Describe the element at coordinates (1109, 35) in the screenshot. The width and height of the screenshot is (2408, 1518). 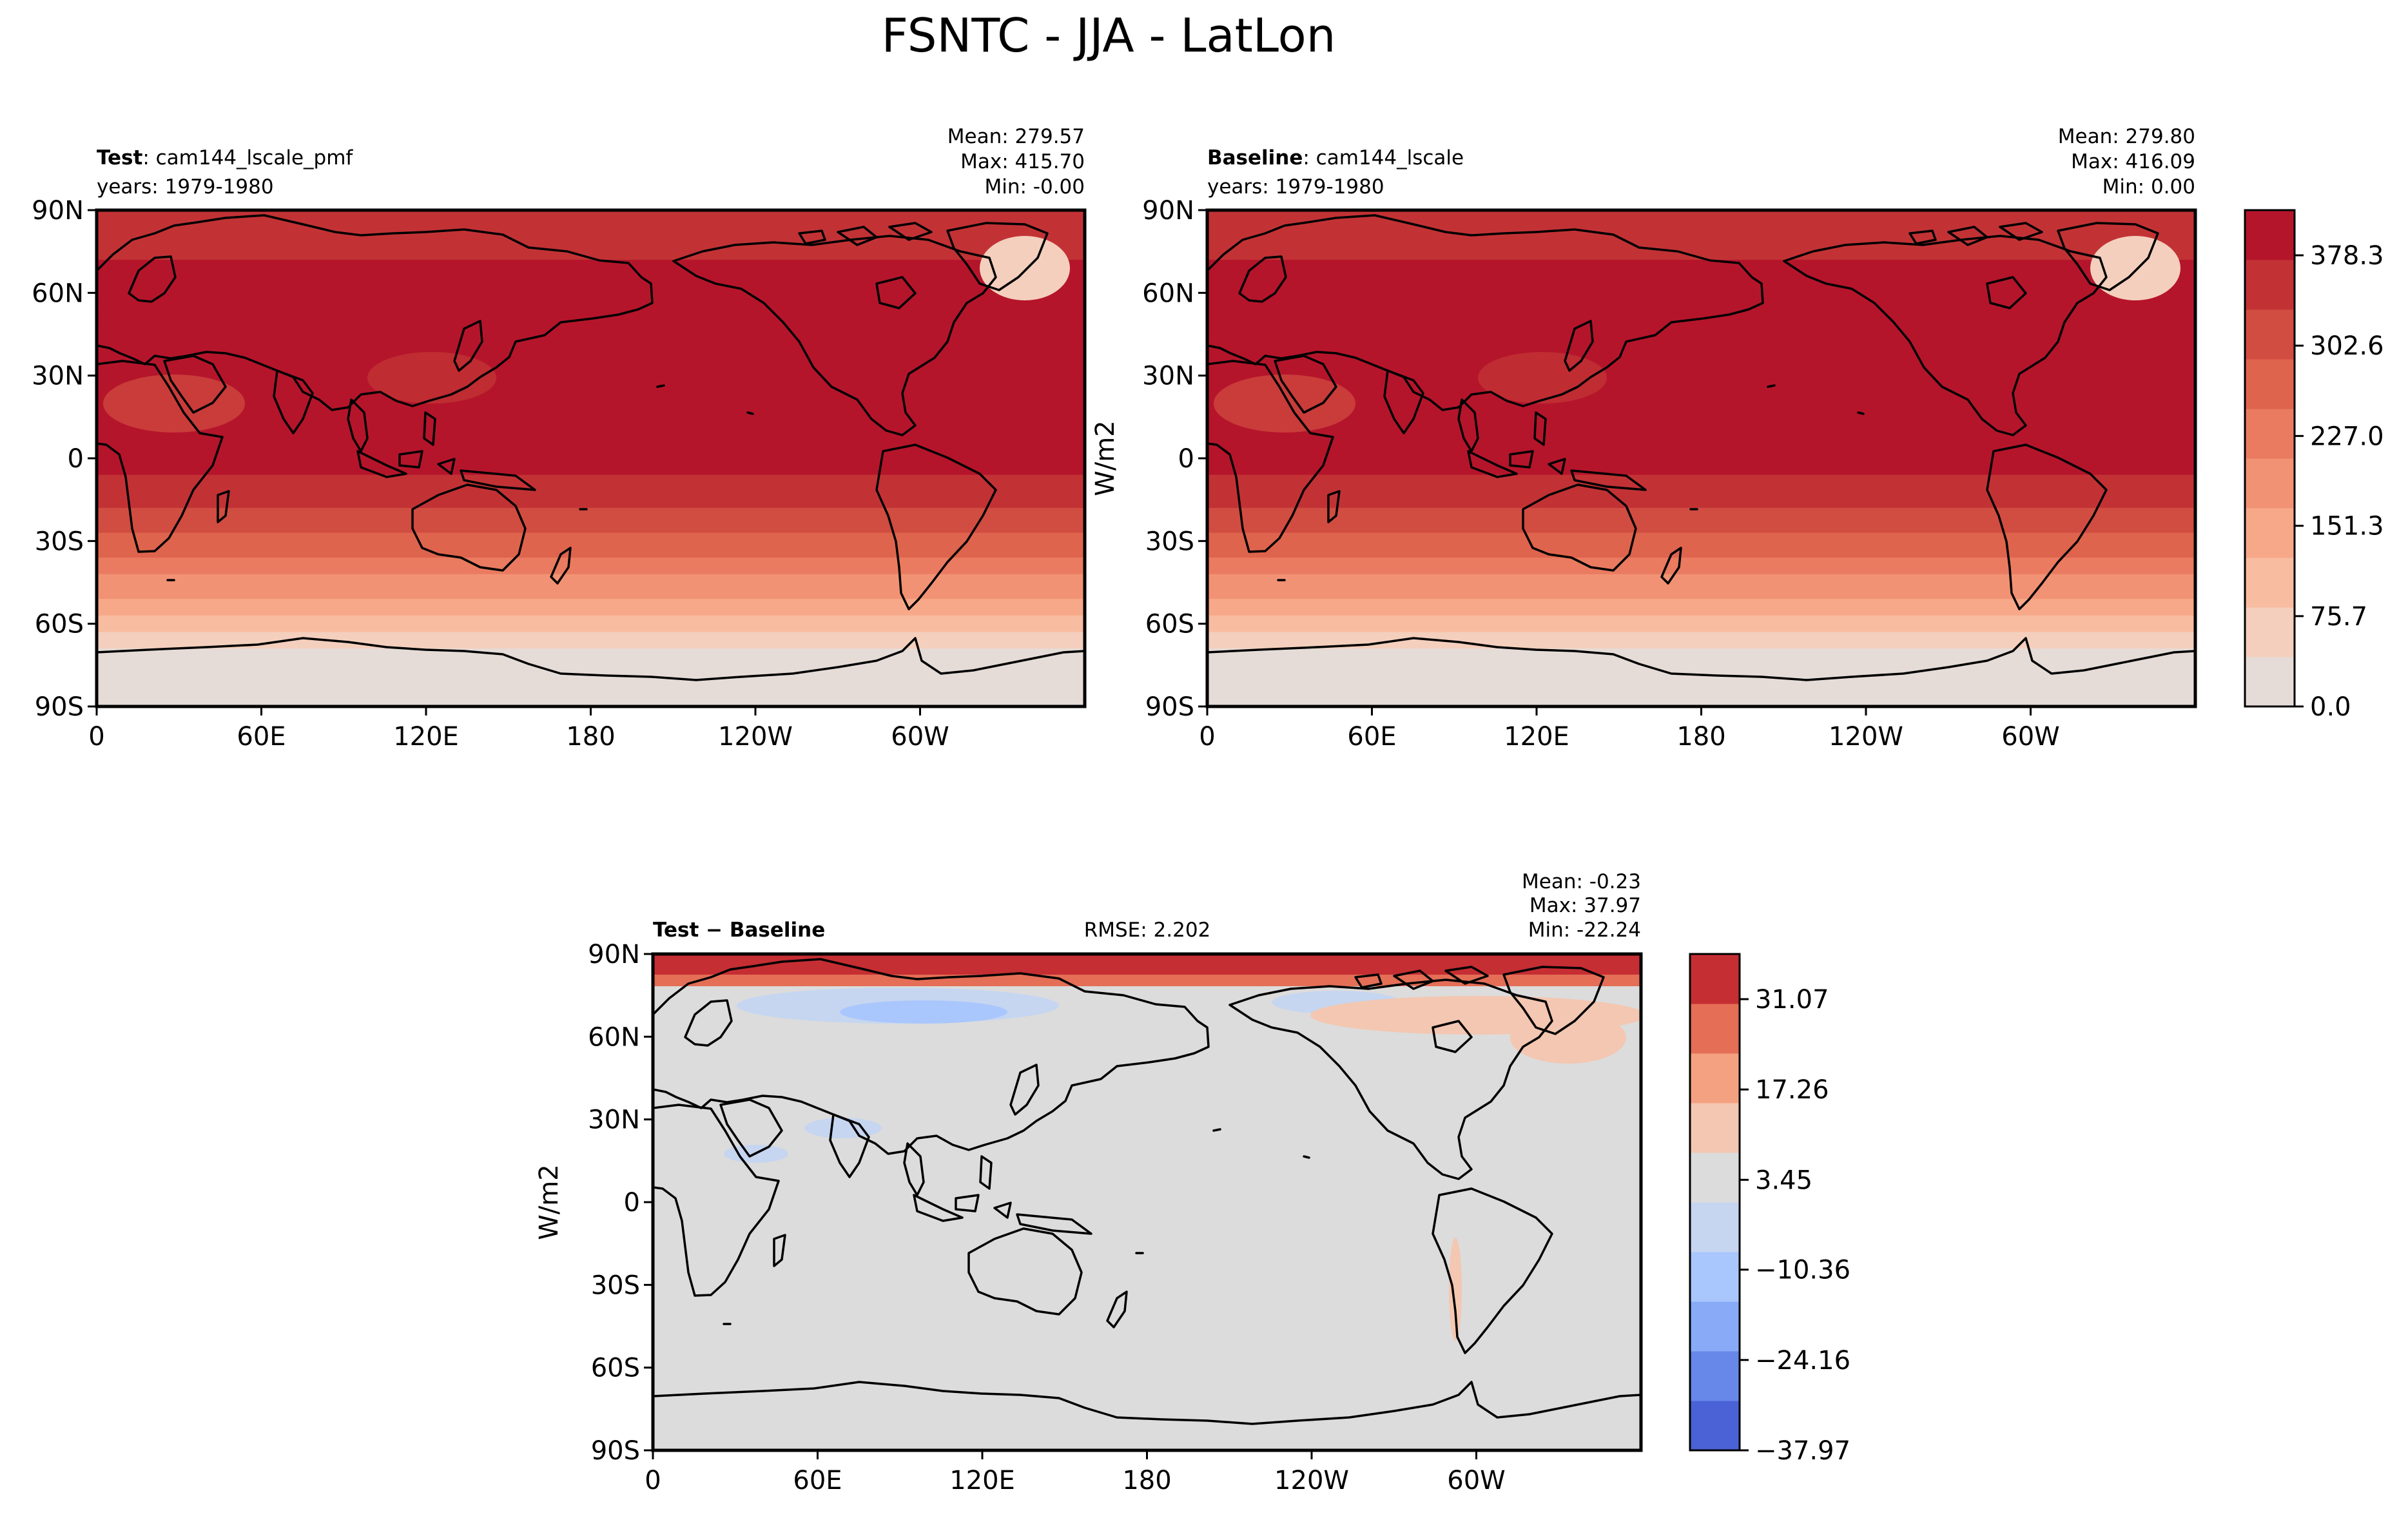
I see `figure-title: FSNTC - JJA - LatLon` at that location.